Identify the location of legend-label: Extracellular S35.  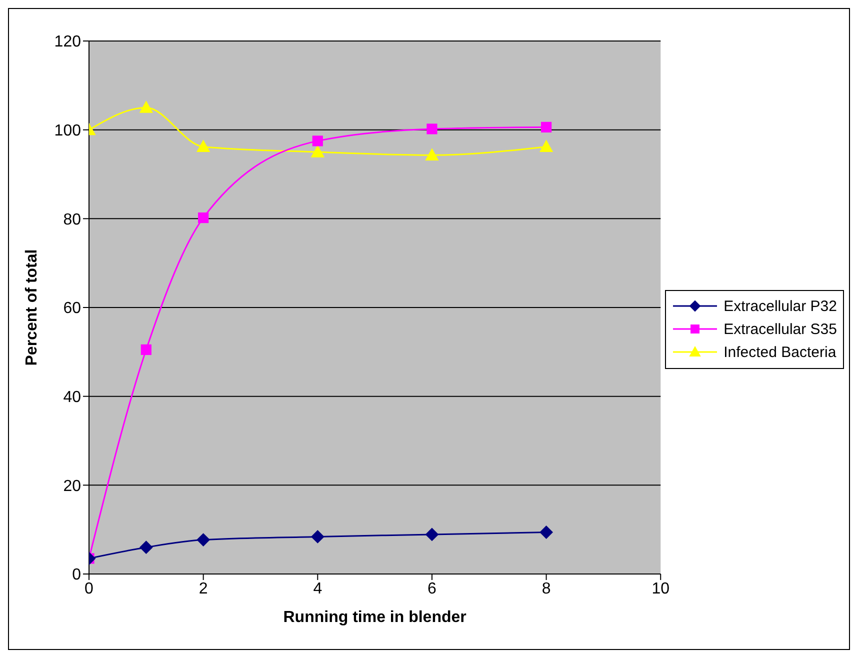
(780, 329).